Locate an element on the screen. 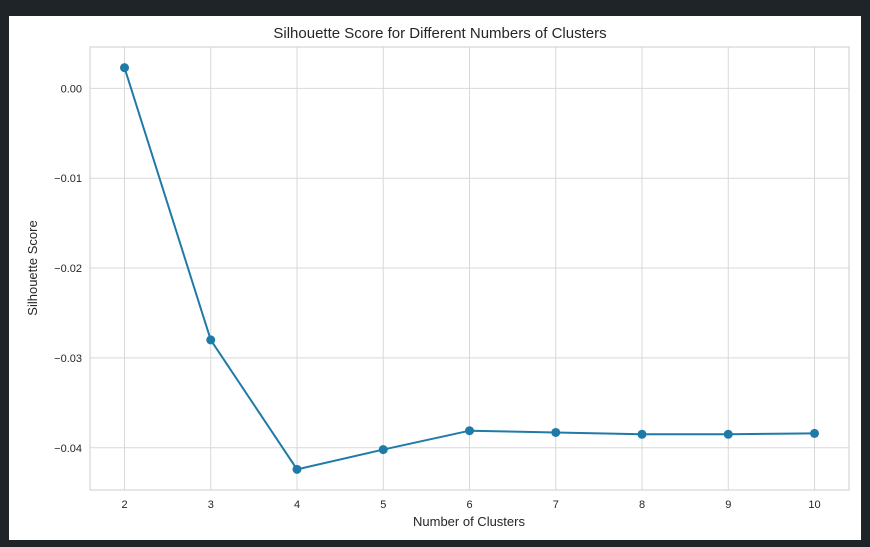  y-tick-label: −0.02 is located at coordinates (68, 269).